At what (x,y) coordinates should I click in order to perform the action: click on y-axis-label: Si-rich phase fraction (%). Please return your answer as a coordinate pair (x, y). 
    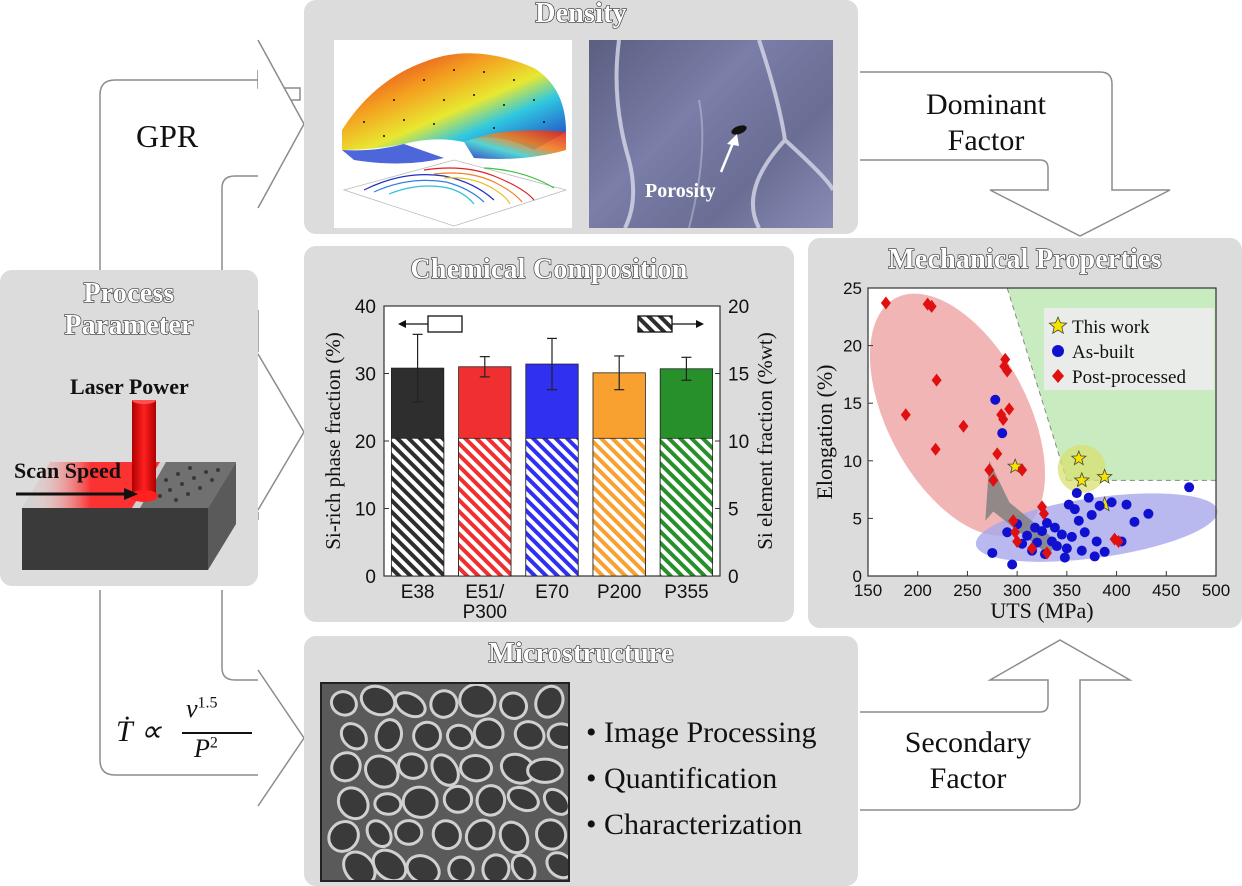
    Looking at the image, I should click on (333, 441).